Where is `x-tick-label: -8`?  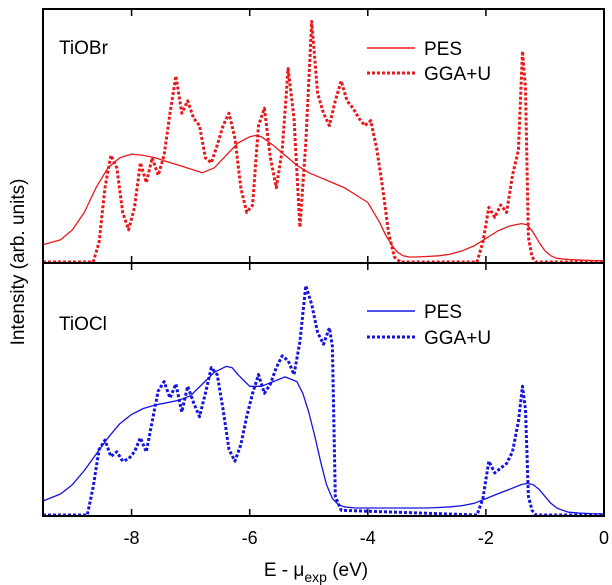
x-tick-label: -8 is located at coordinates (132, 538).